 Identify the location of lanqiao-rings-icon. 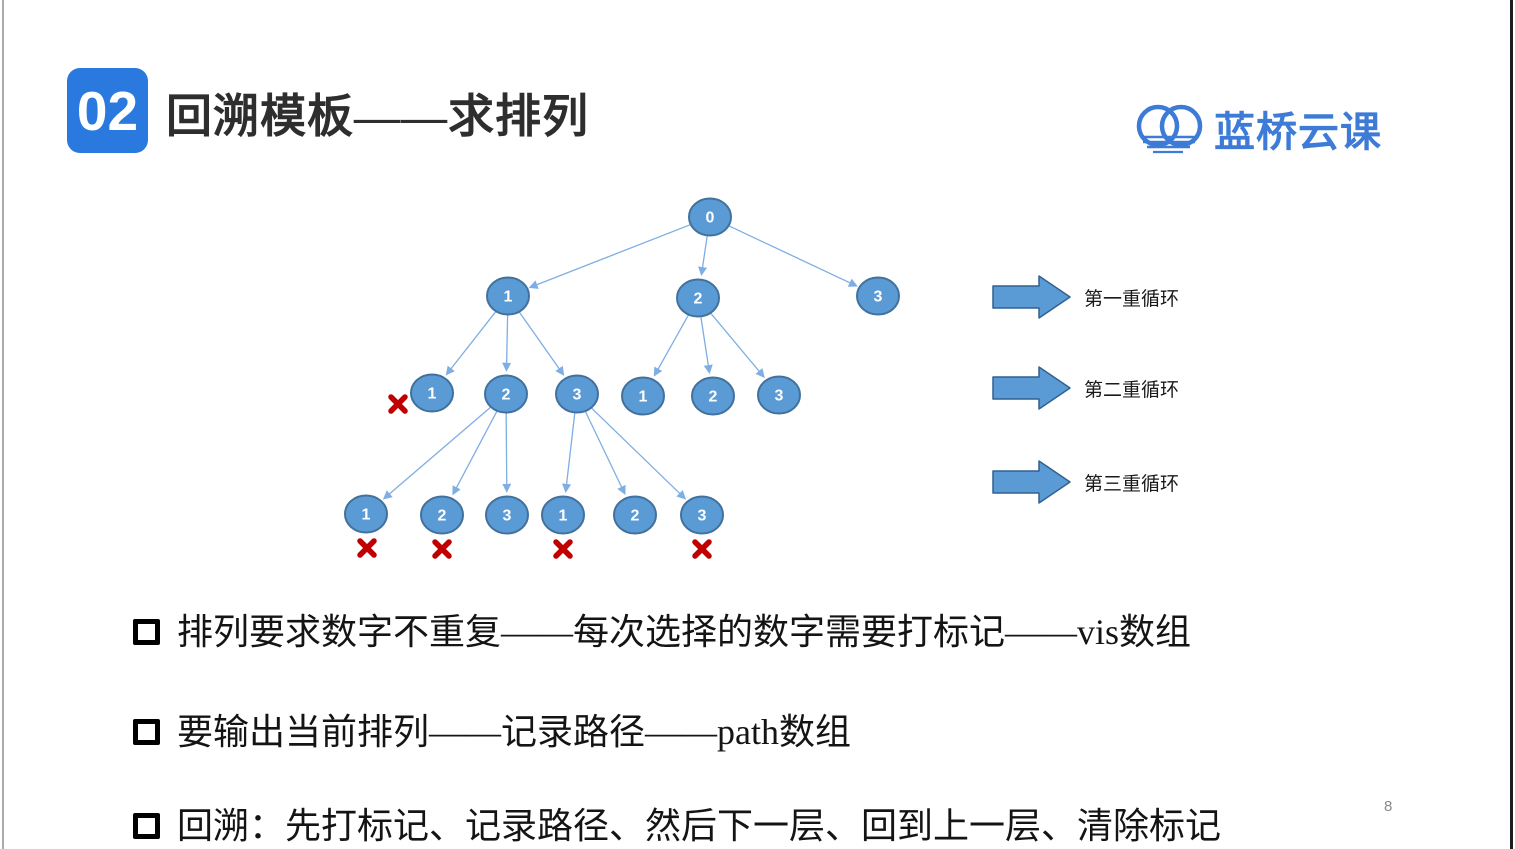
(1169, 129).